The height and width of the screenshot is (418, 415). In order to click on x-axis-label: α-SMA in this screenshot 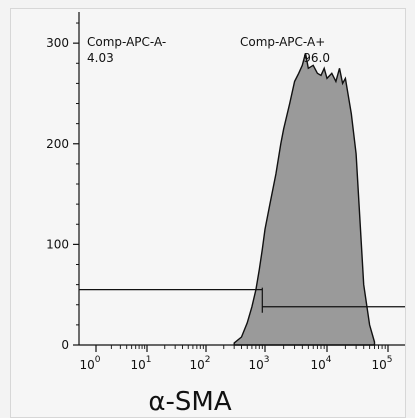, I will do `click(189, 402)`.